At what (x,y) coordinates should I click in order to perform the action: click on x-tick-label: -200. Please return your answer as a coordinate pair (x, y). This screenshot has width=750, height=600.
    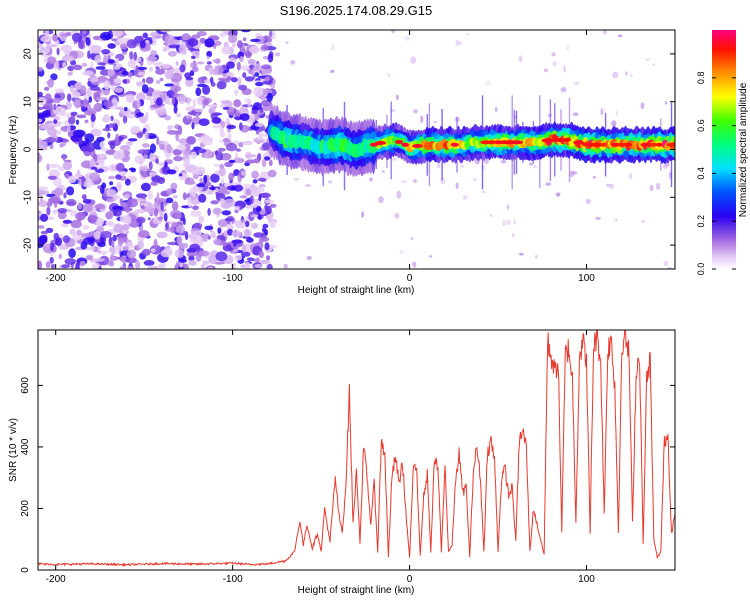
    Looking at the image, I should click on (56, 579).